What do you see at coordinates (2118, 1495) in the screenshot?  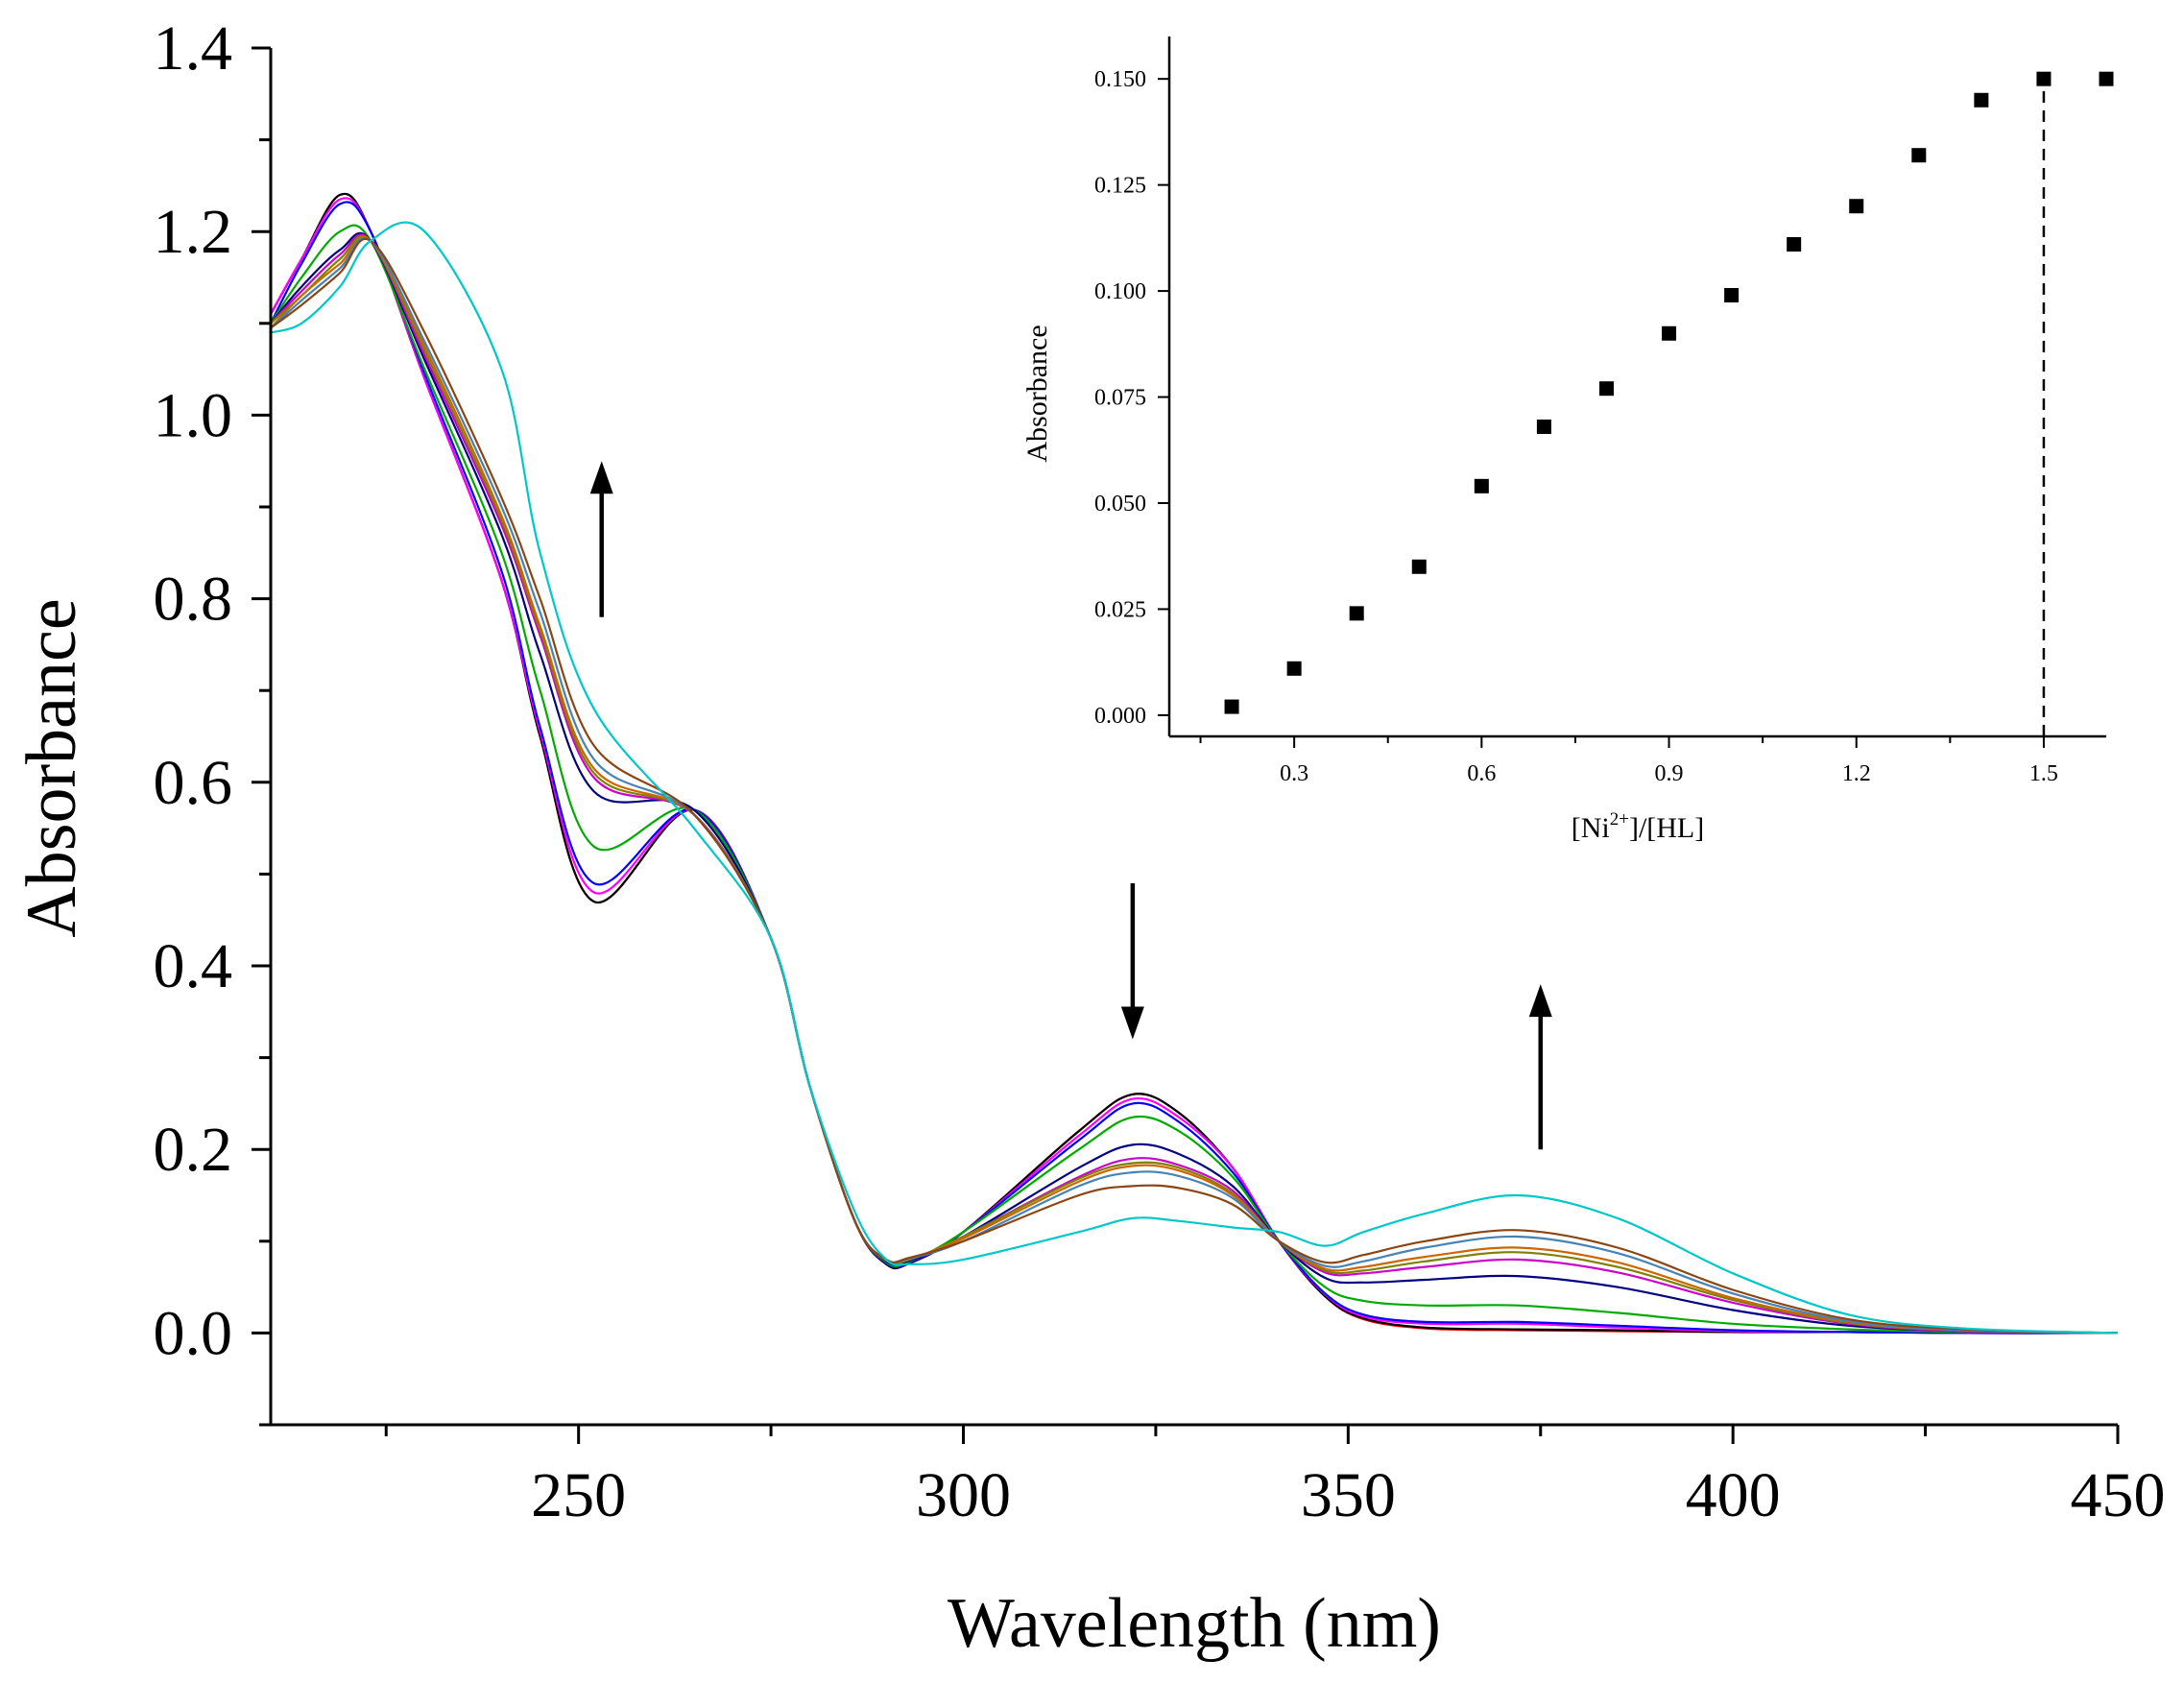 I see `main-x-tick-label: 450` at bounding box center [2118, 1495].